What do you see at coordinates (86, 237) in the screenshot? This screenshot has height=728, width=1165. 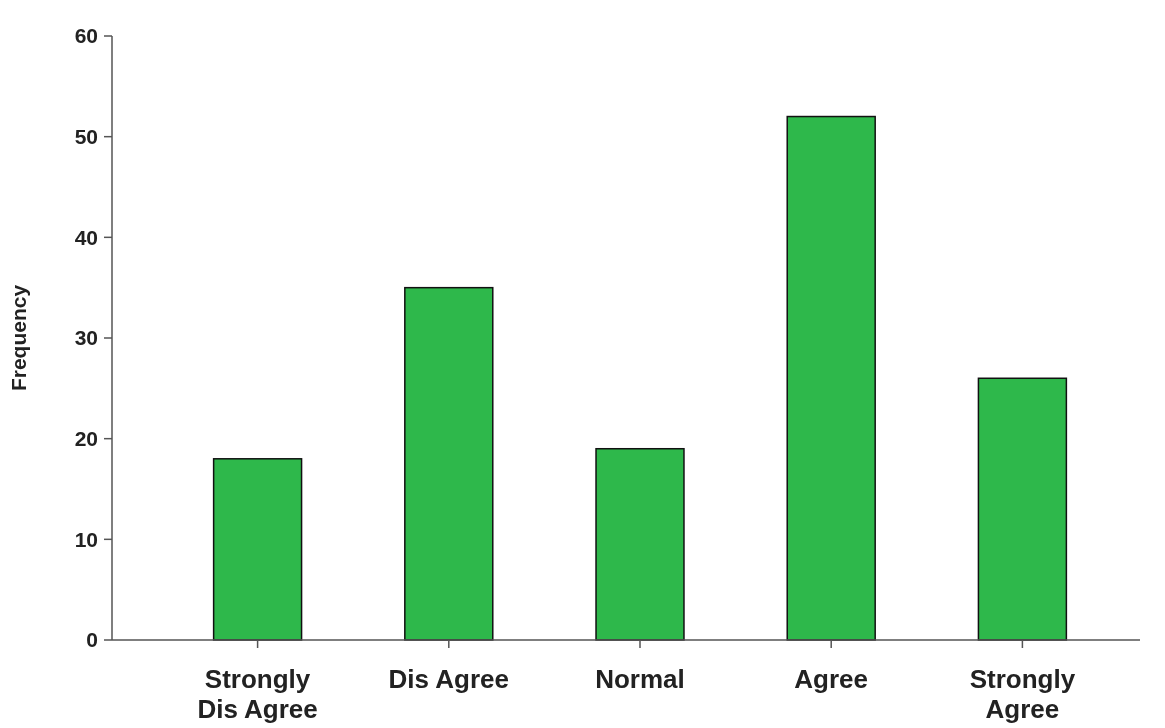 I see `y-tick-label: 40` at bounding box center [86, 237].